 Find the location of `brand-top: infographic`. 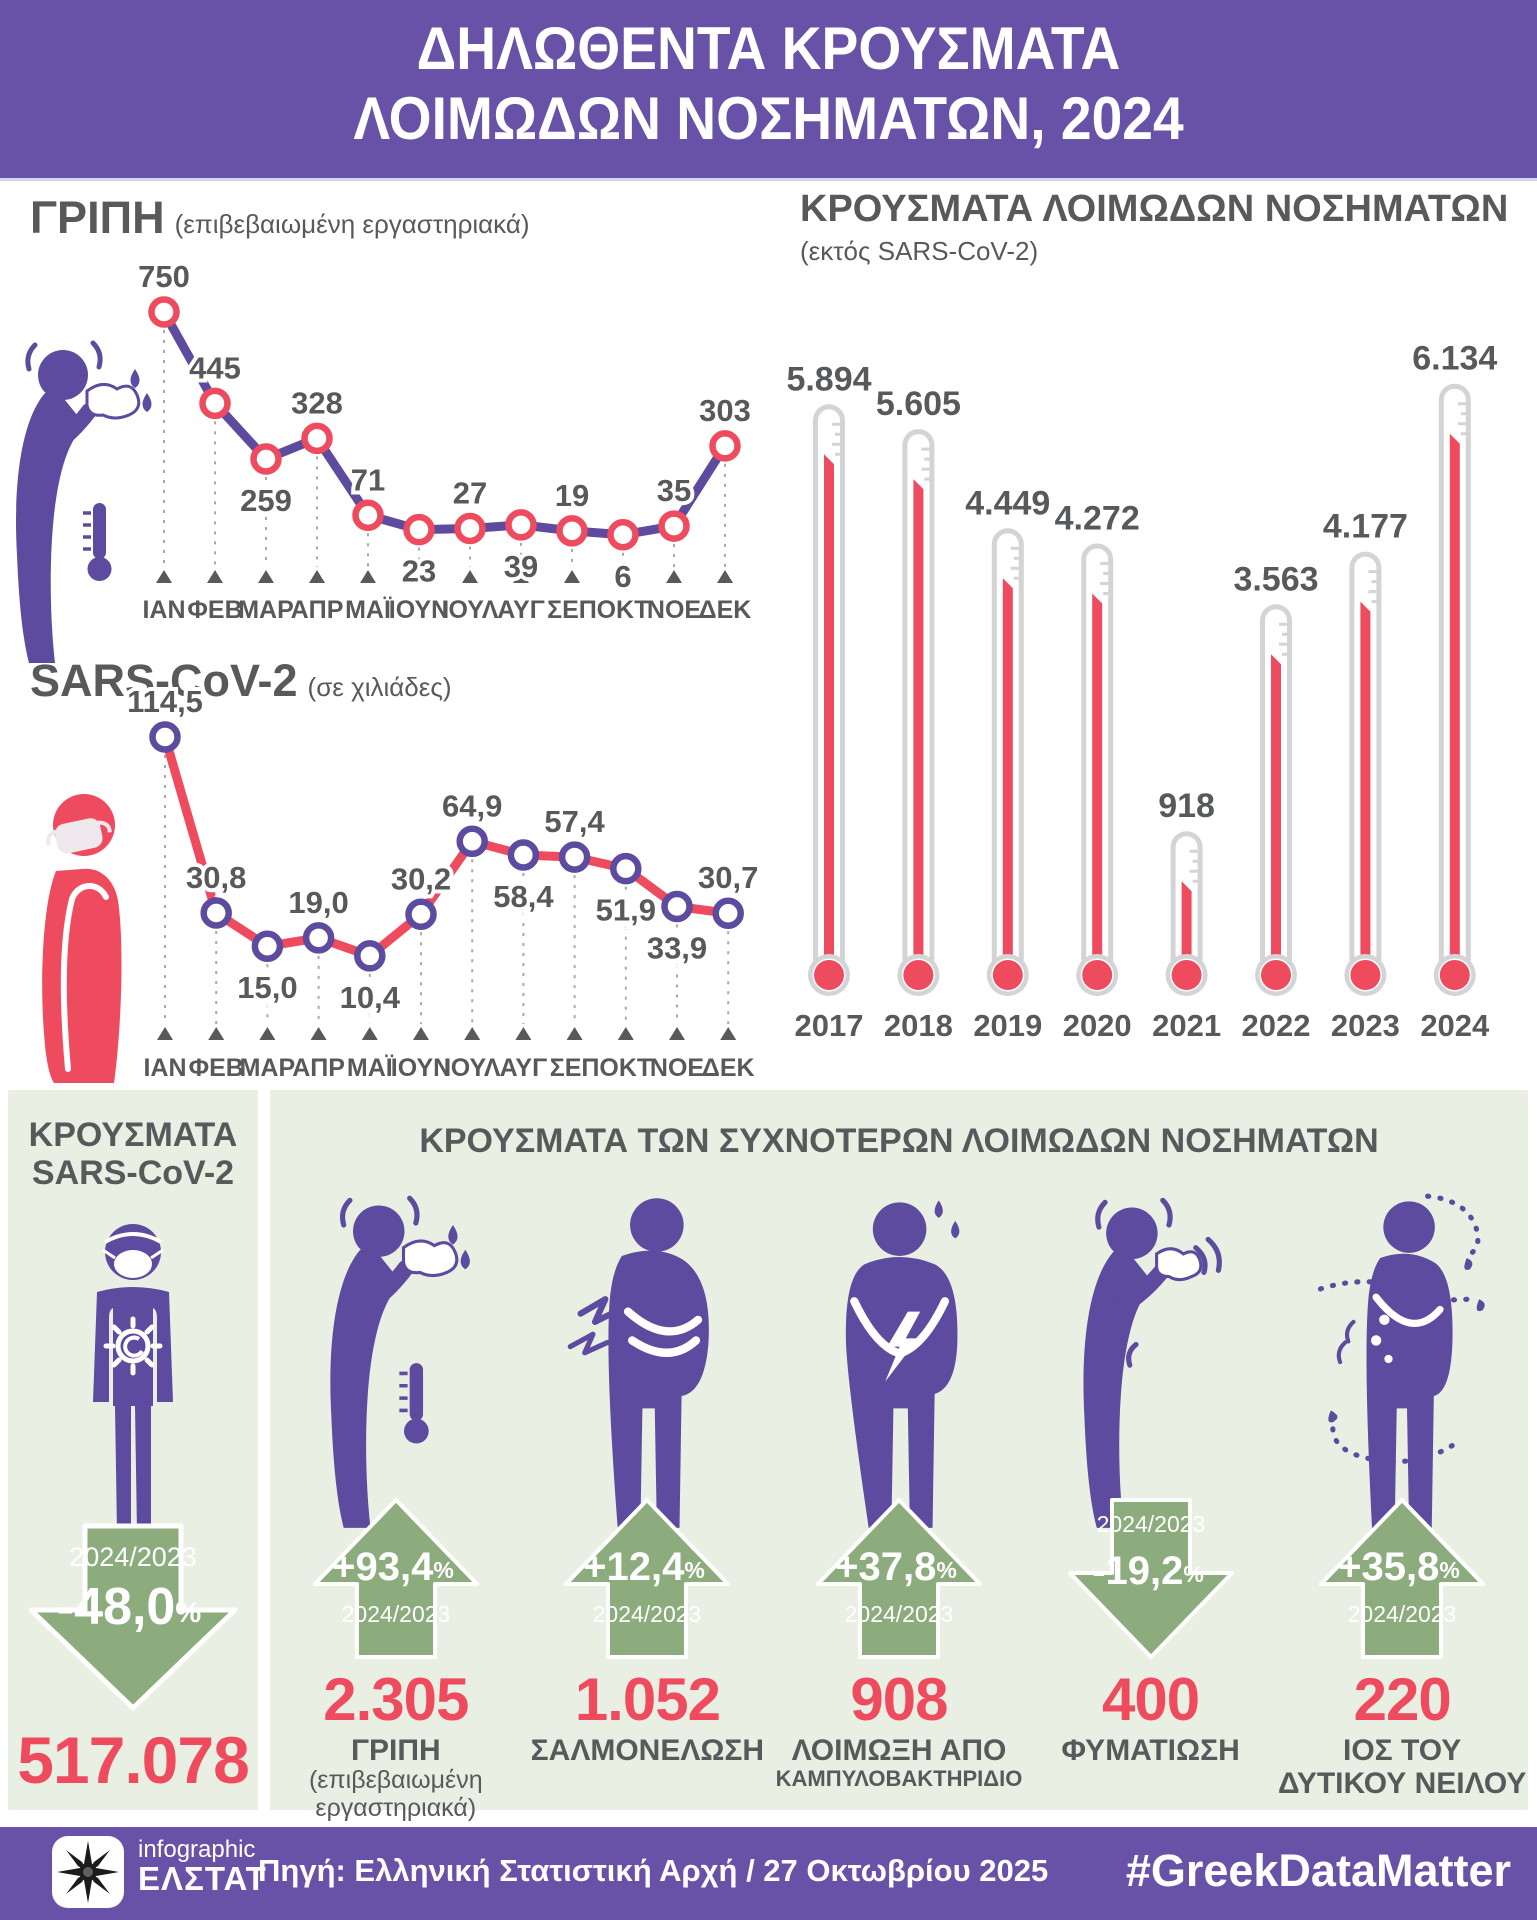

brand-top: infographic is located at coordinates (197, 1849).